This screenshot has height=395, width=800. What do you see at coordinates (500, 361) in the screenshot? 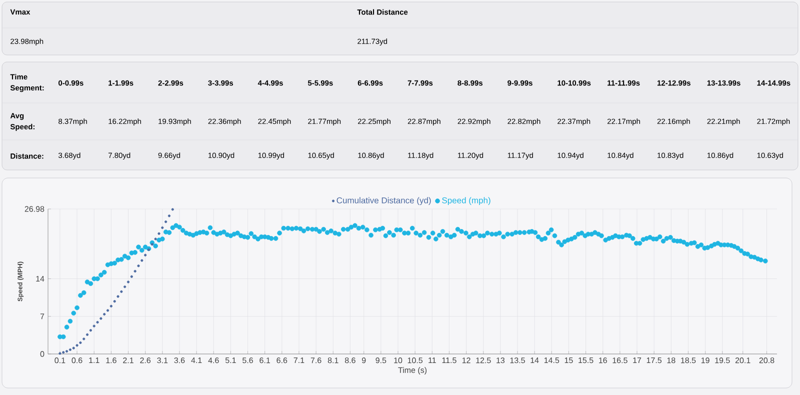
I see `x-tick-label: 13` at bounding box center [500, 361].